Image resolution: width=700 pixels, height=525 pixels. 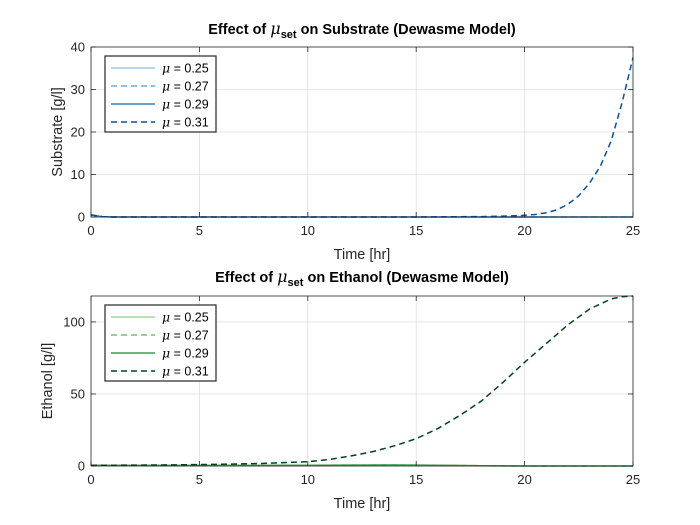 I want to click on y-tick-label: 50, so click(x=78, y=393).